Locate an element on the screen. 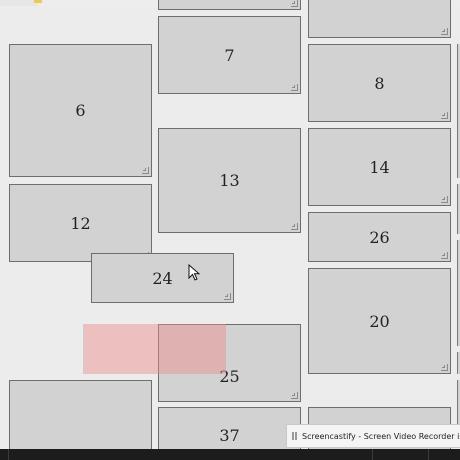 The height and width of the screenshot is (460, 460). tile-number: 24 is located at coordinates (162, 278).